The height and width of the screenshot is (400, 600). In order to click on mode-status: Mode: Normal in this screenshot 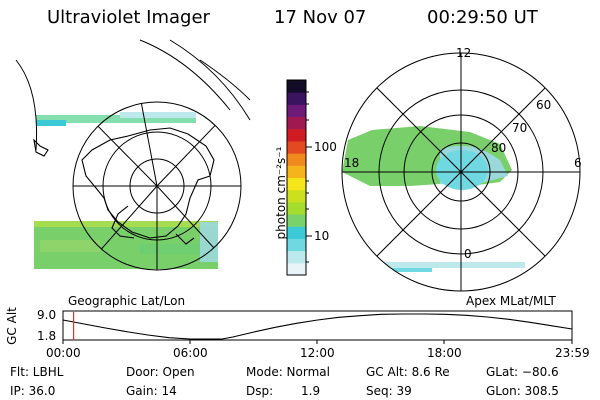, I will do `click(288, 372)`.